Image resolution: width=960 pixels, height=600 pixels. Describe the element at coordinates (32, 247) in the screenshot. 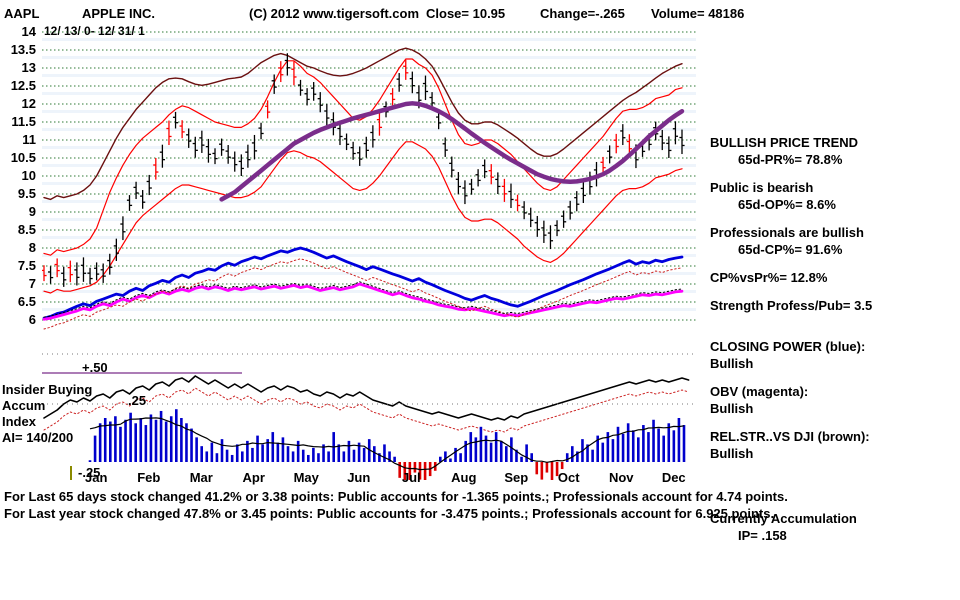

I see `y-axis-tick: 8` at that location.